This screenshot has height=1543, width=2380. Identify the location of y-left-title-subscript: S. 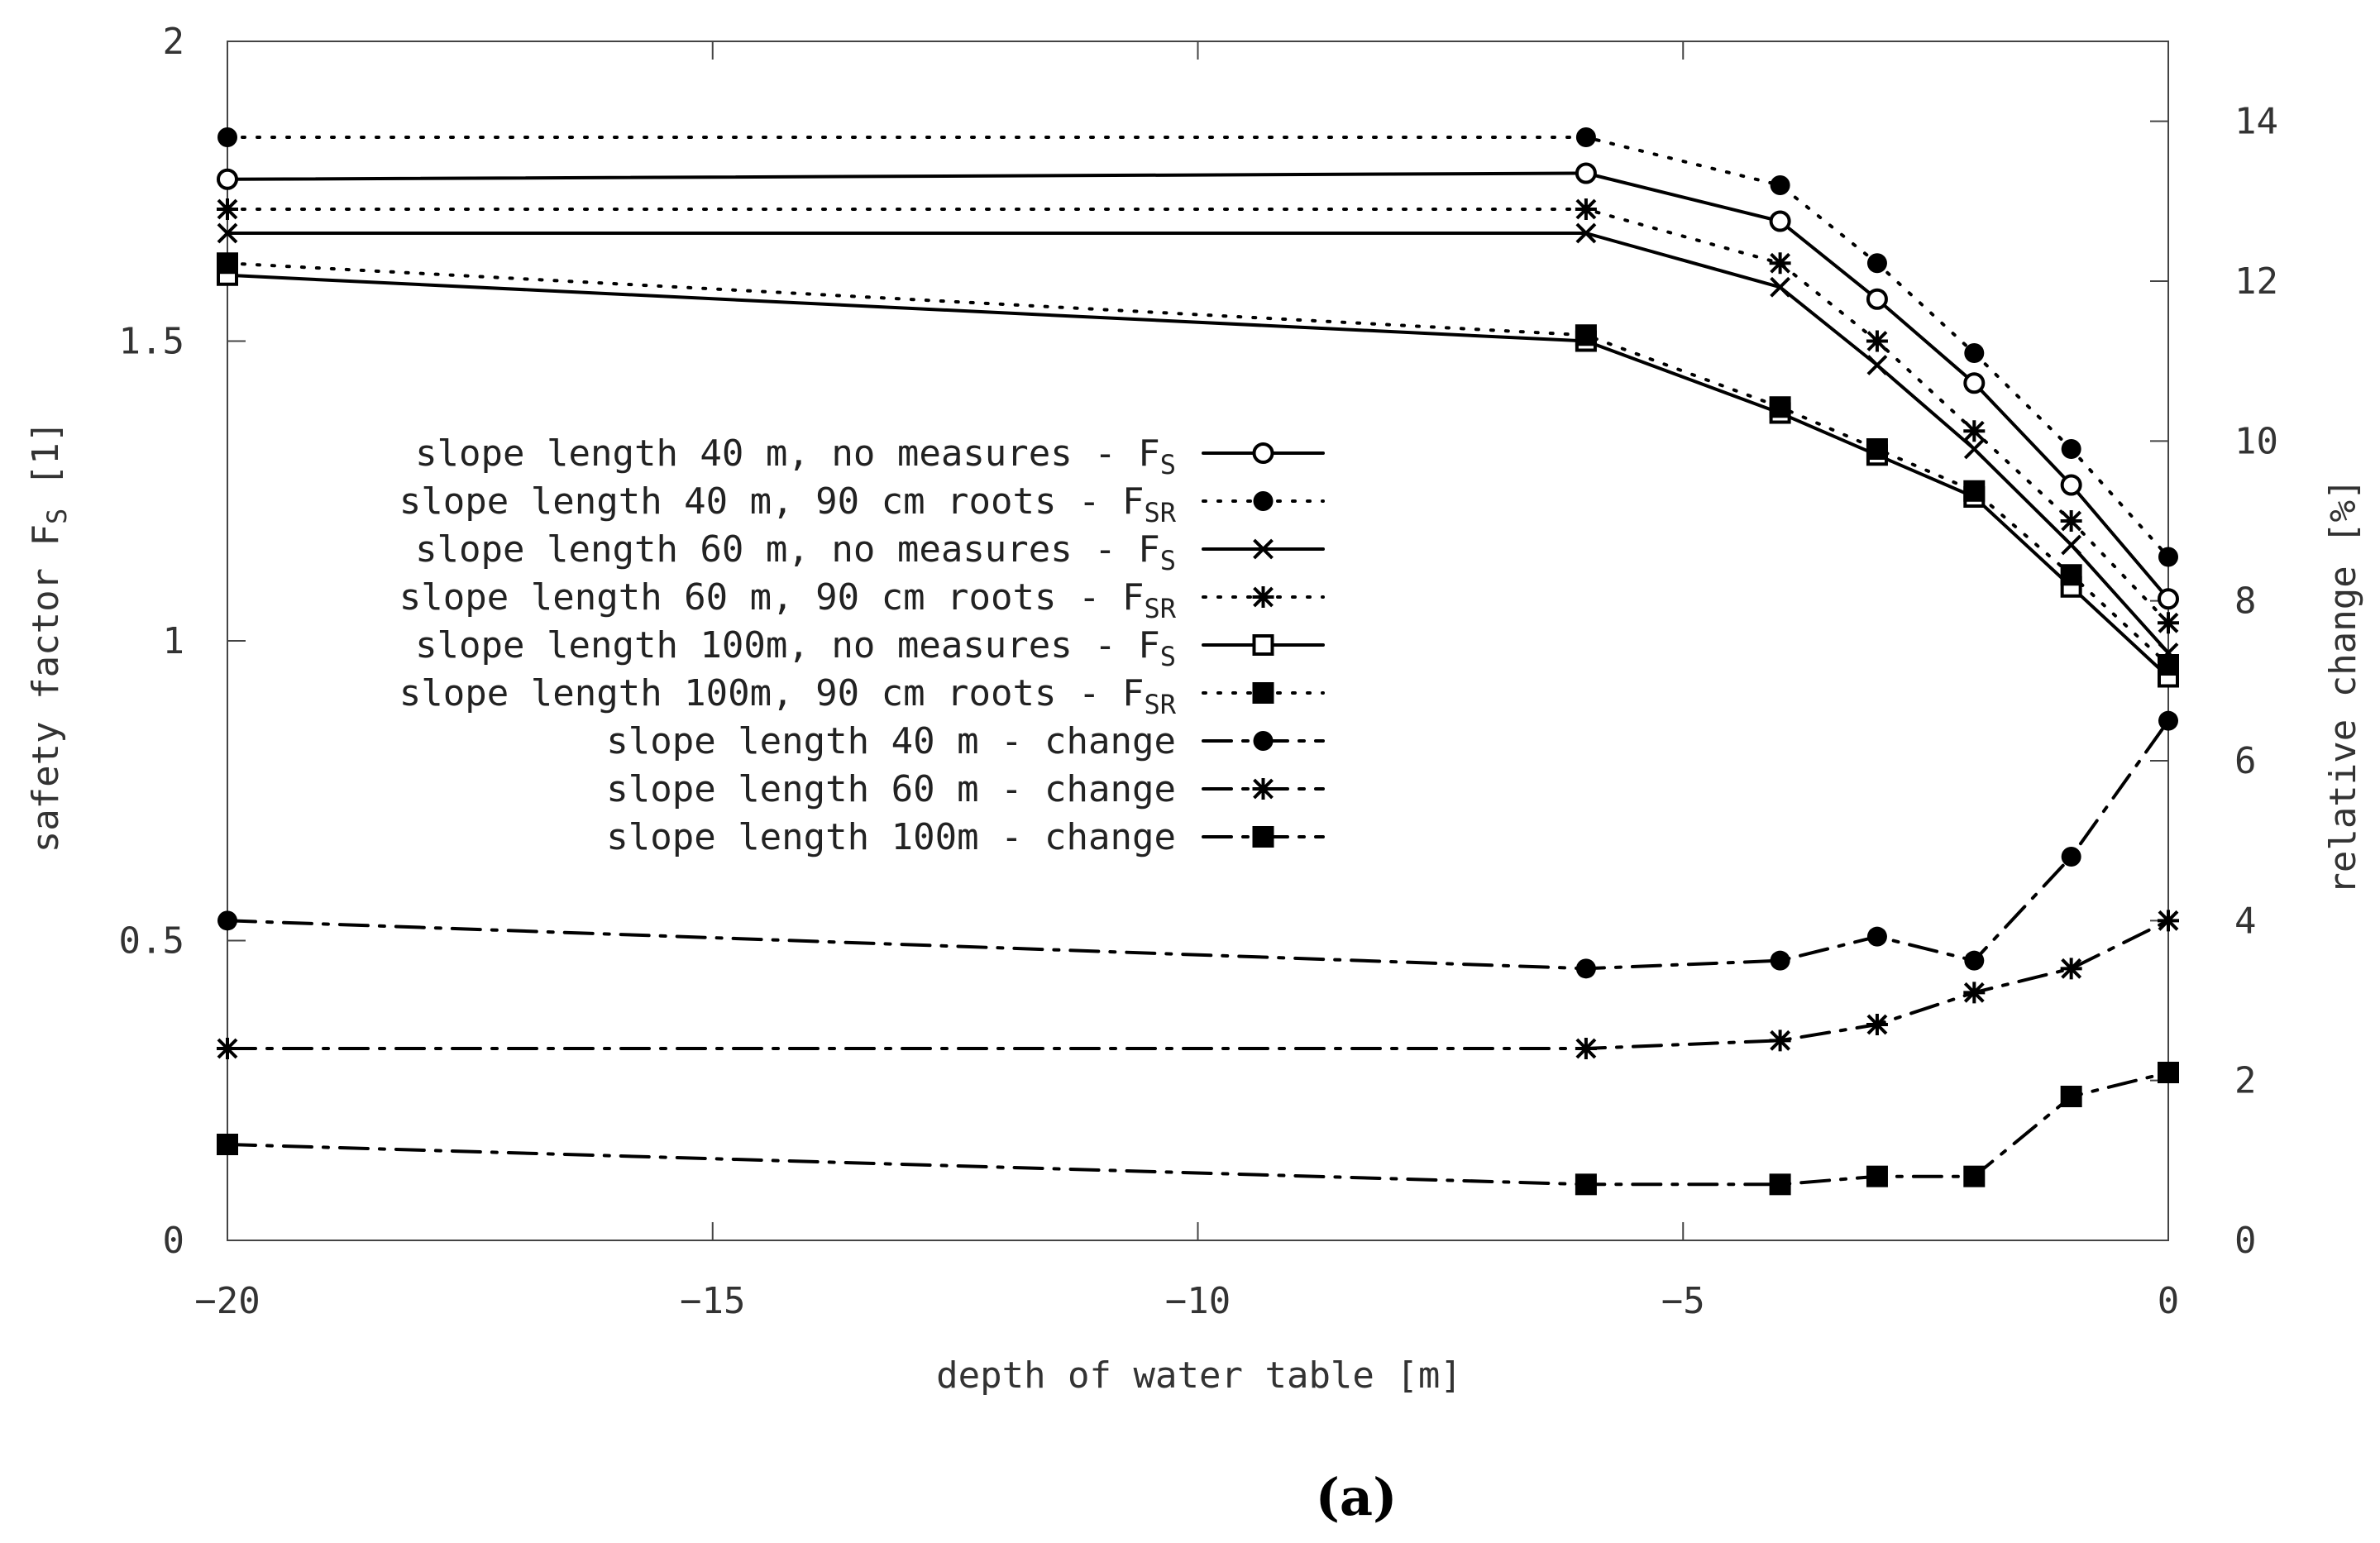
(57, 516).